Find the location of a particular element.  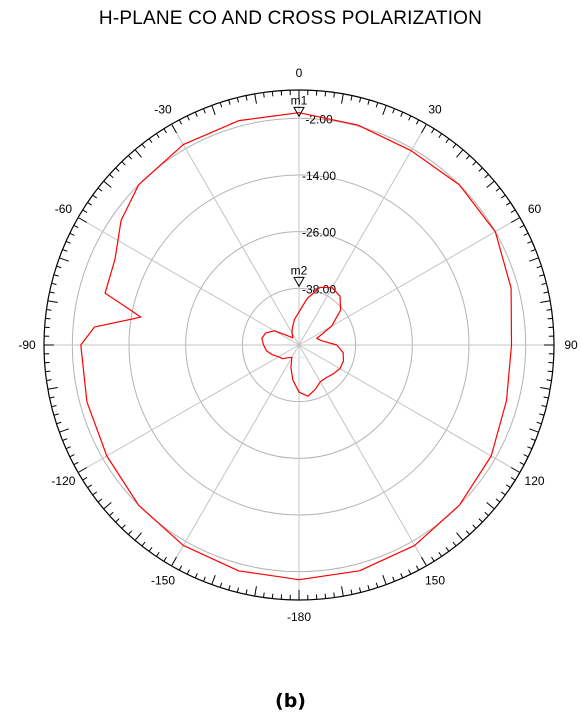

figure-caption: (b) is located at coordinates (290, 701).